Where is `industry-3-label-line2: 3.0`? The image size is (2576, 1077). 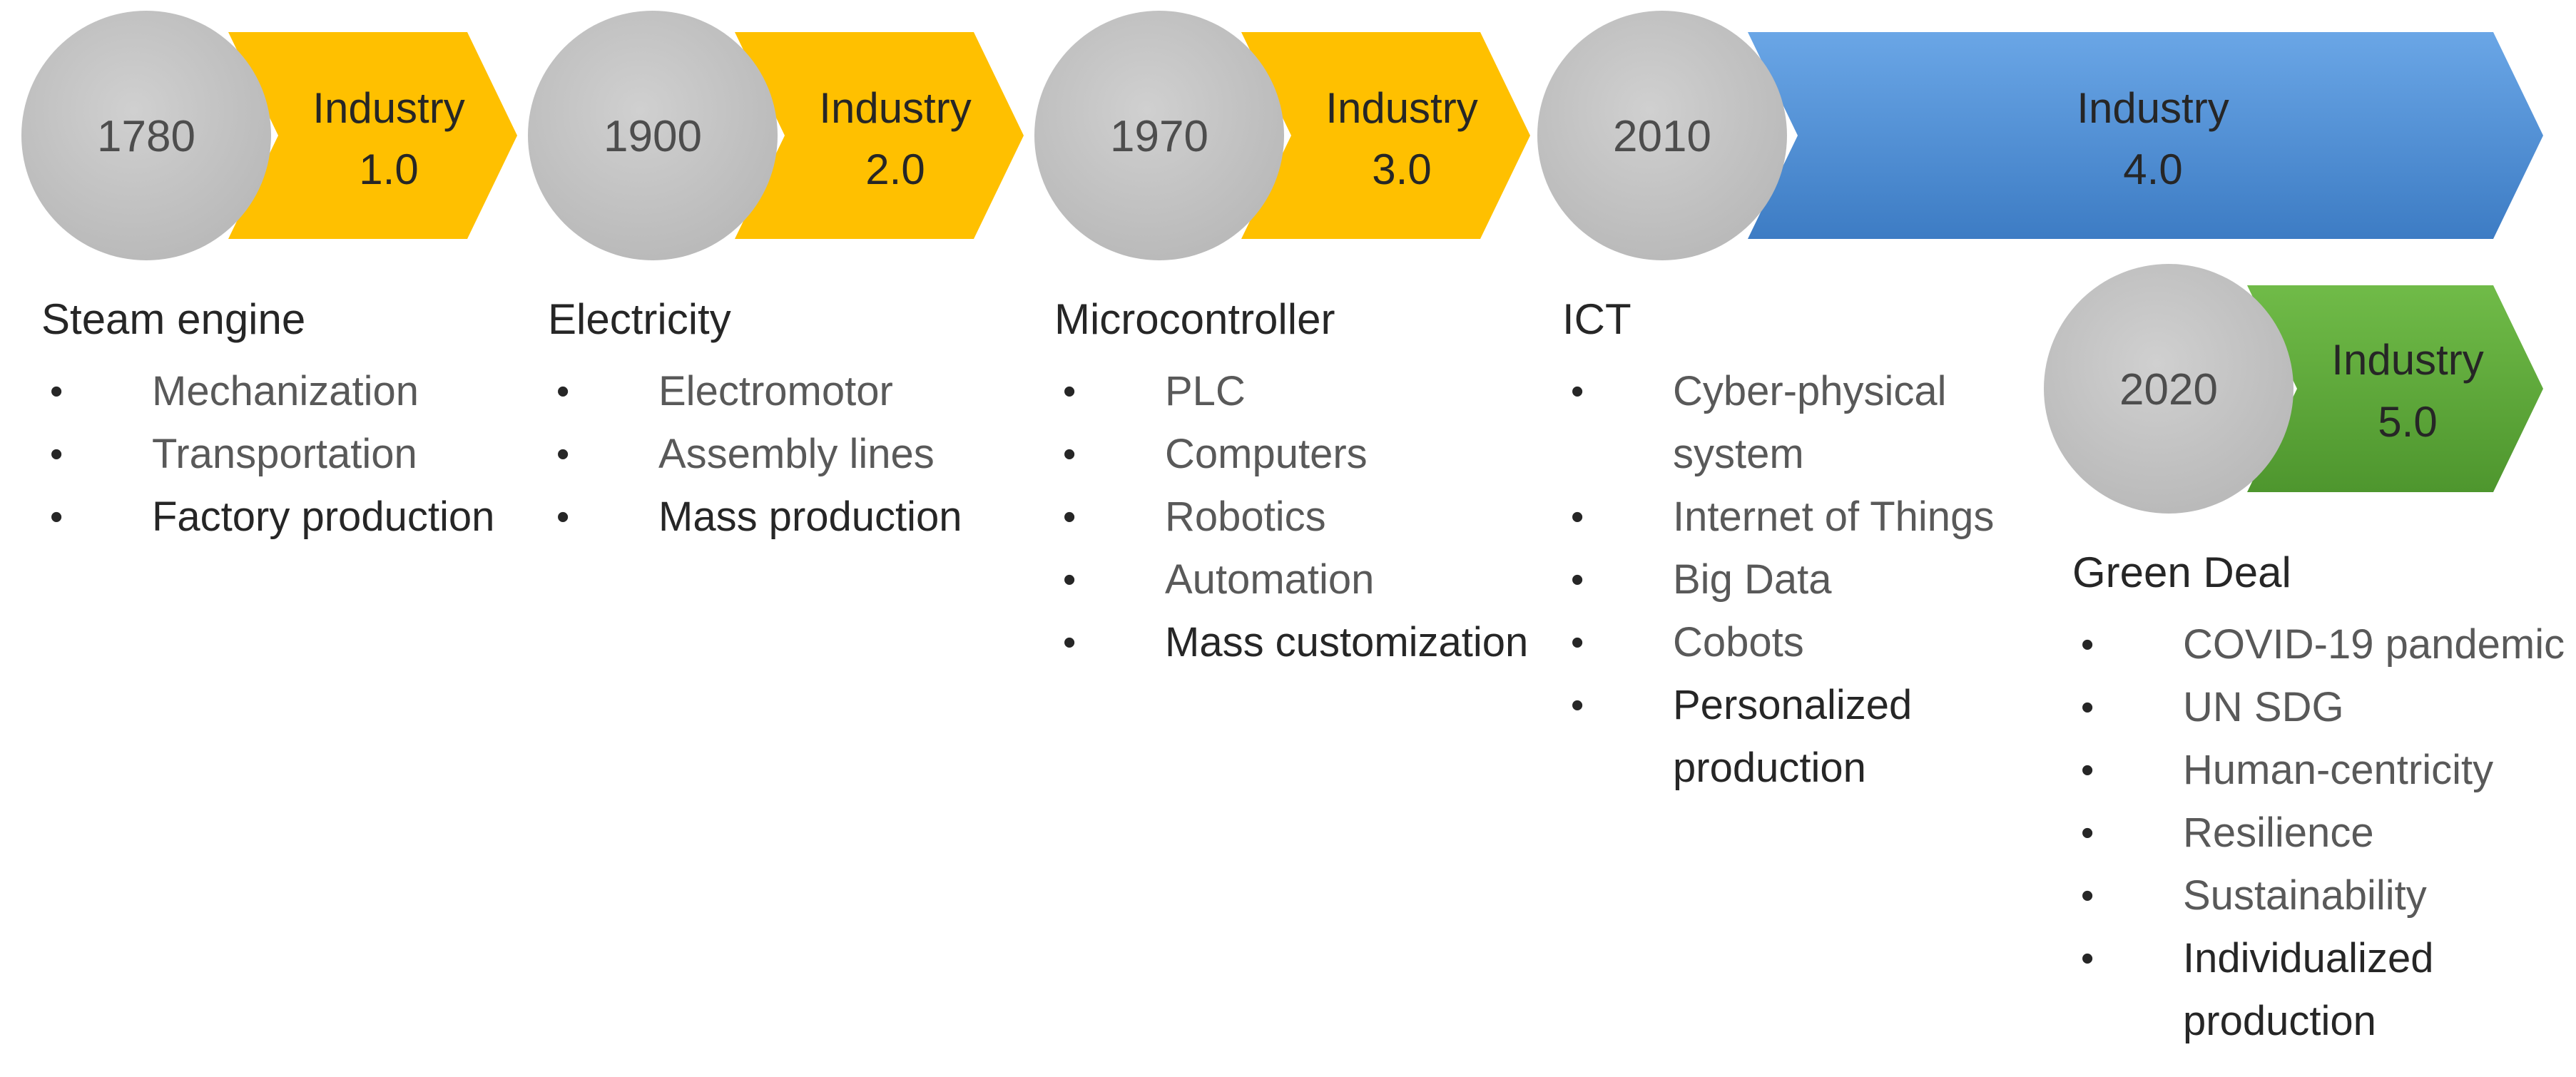 industry-3-label-line2: 3.0 is located at coordinates (1401, 169).